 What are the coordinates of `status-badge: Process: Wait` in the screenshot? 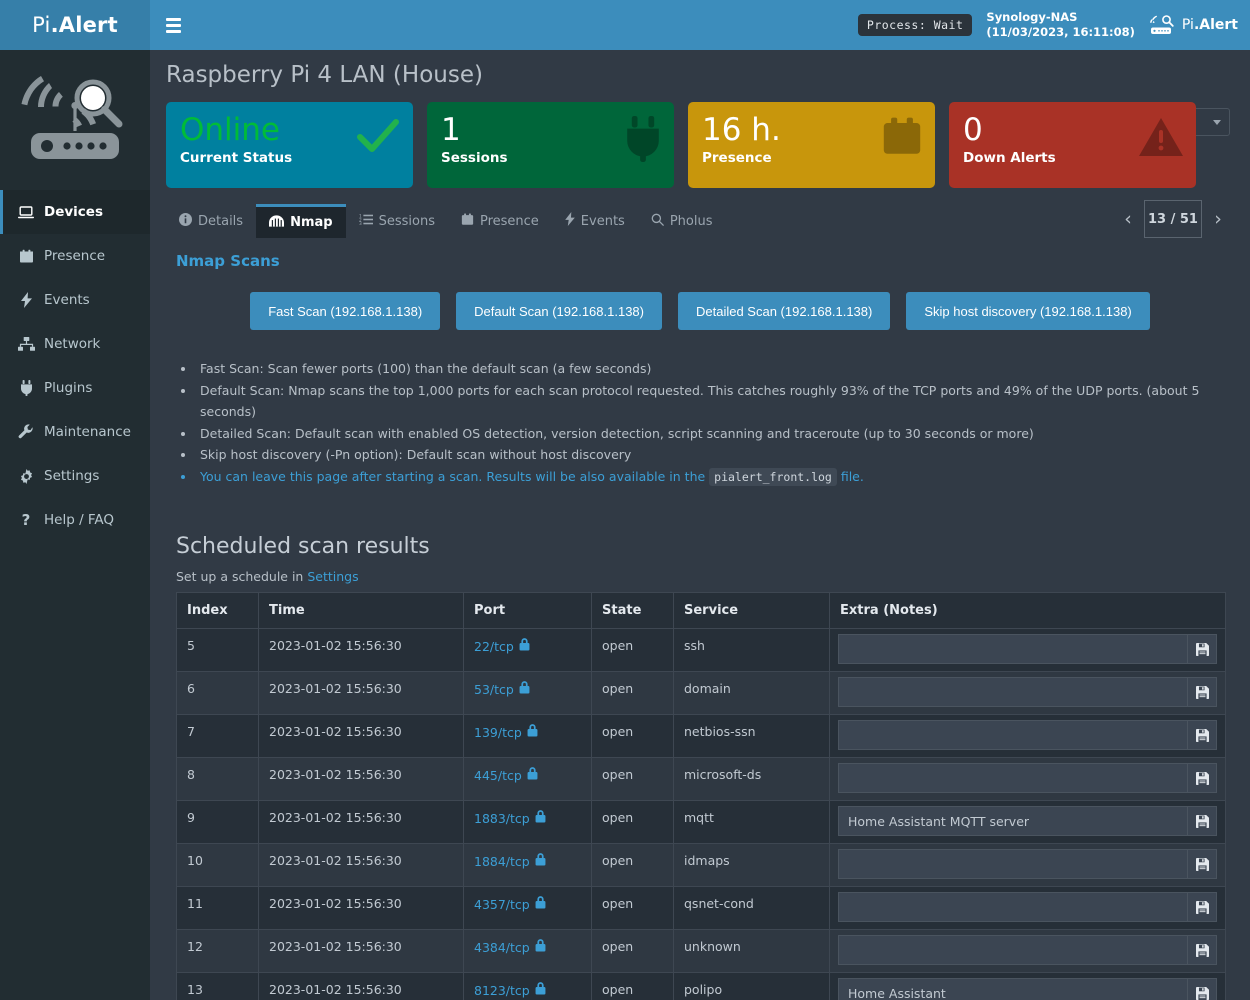 It's located at (915, 25).